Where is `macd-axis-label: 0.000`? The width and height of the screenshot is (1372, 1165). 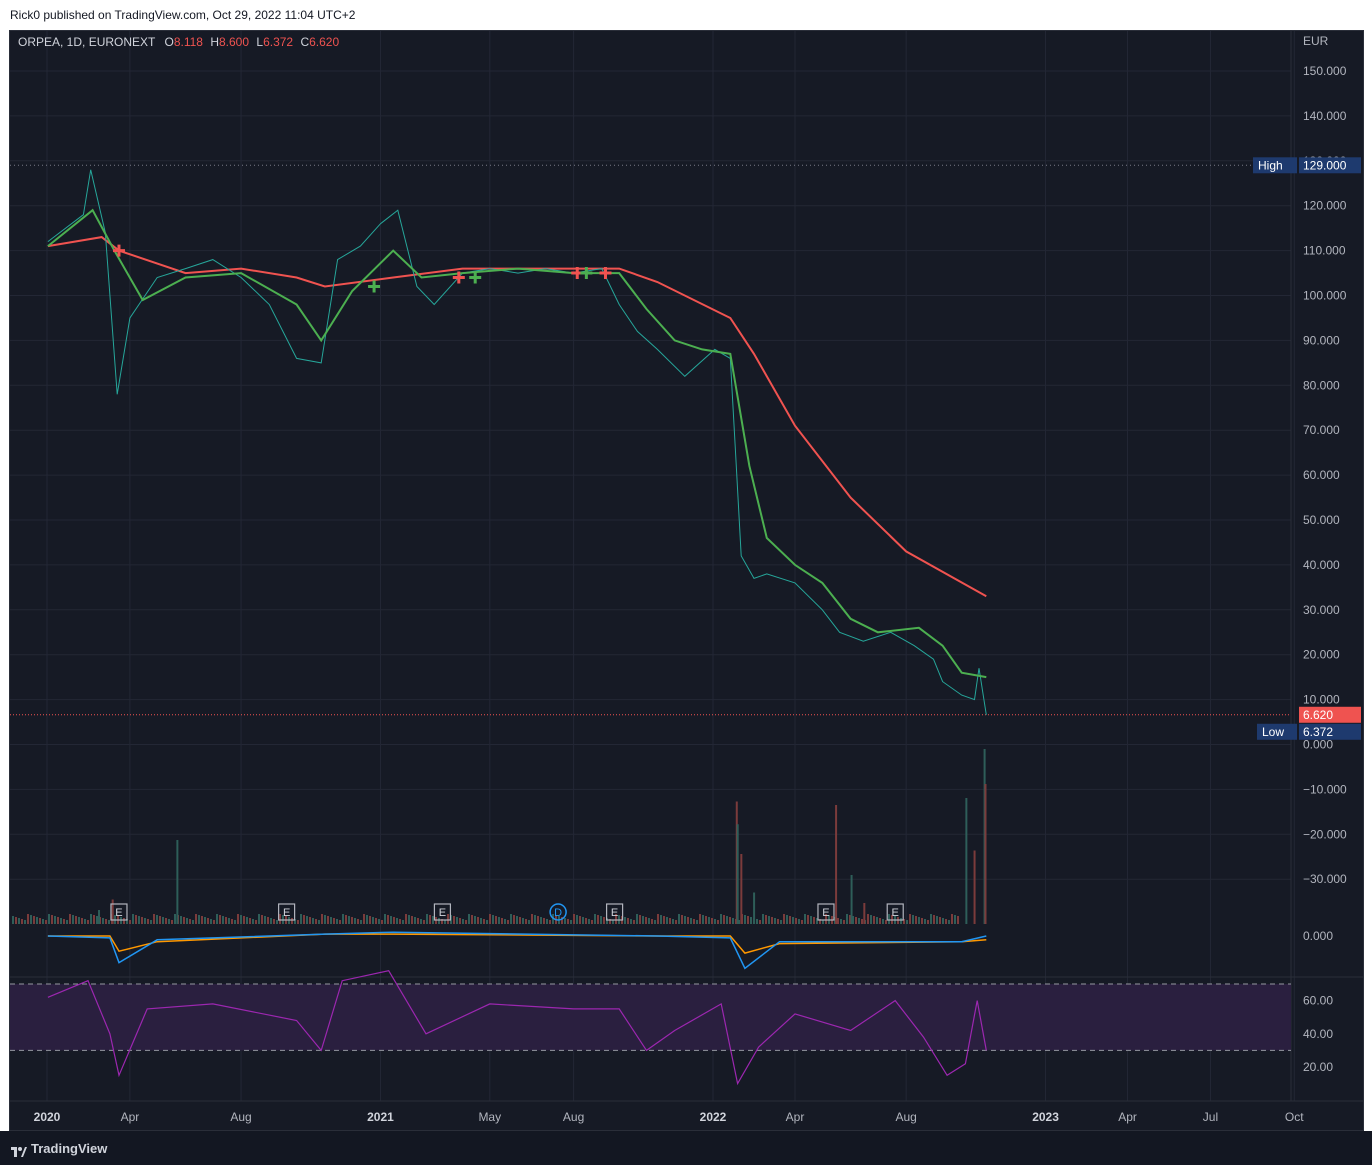
macd-axis-label: 0.000 is located at coordinates (1318, 936).